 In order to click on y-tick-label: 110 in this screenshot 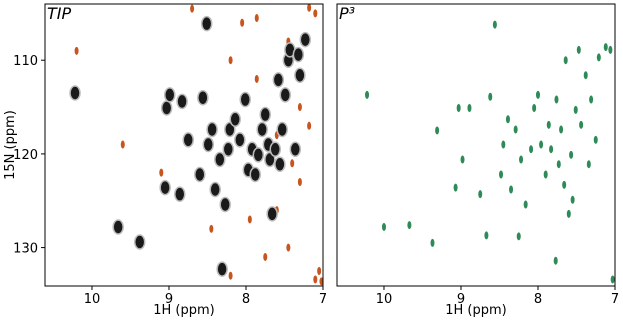, I will do `click(25, 61)`.